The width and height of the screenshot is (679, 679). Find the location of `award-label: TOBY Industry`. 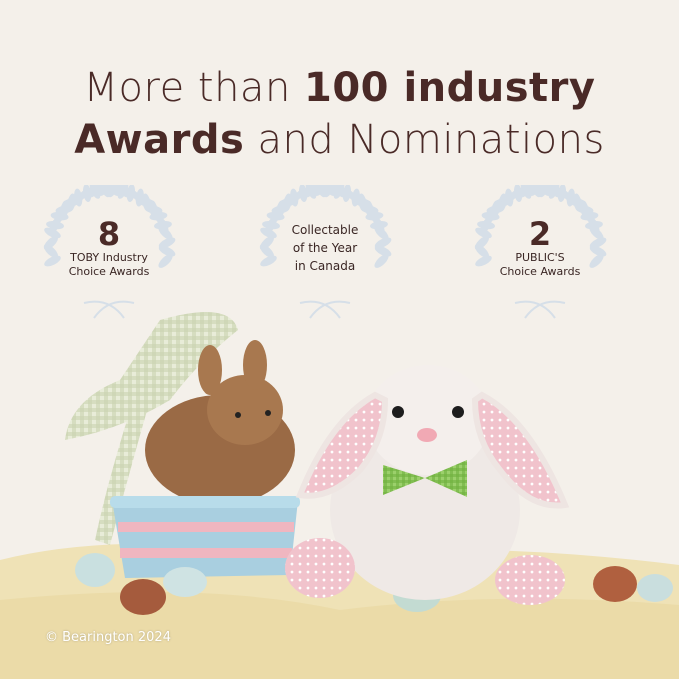

award-label: TOBY Industry is located at coordinates (109, 257).